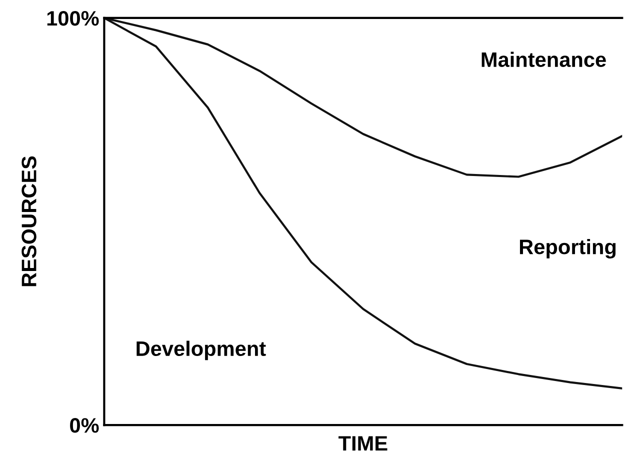  Describe the element at coordinates (201, 350) in the screenshot. I see `annotation: Development` at that location.